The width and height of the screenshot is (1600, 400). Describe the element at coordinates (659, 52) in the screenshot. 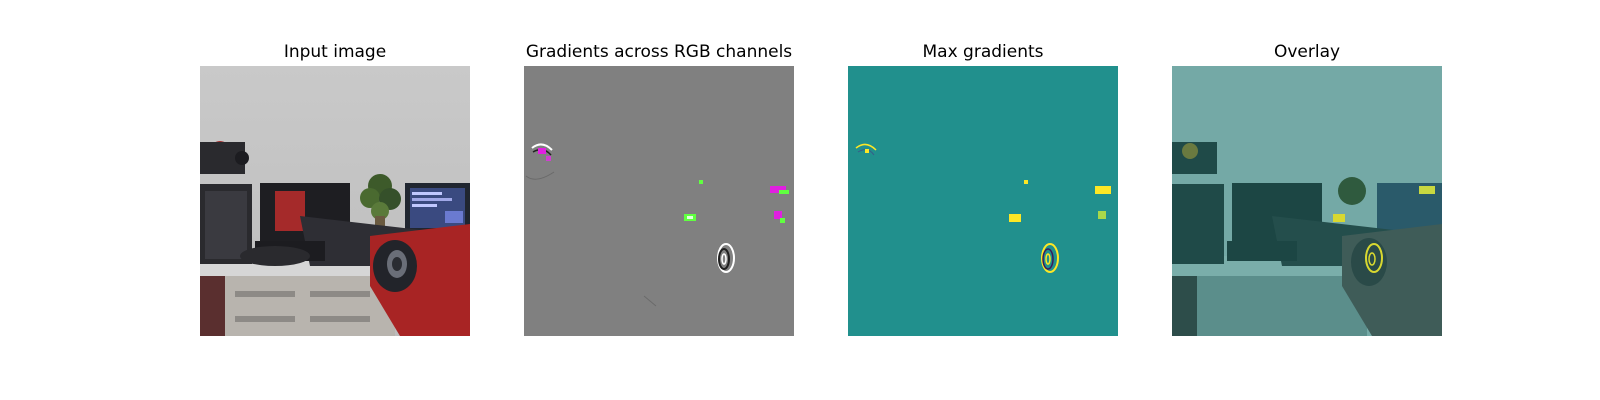

I see `gradients-rgb-title: Gradients across RGB channels` at that location.